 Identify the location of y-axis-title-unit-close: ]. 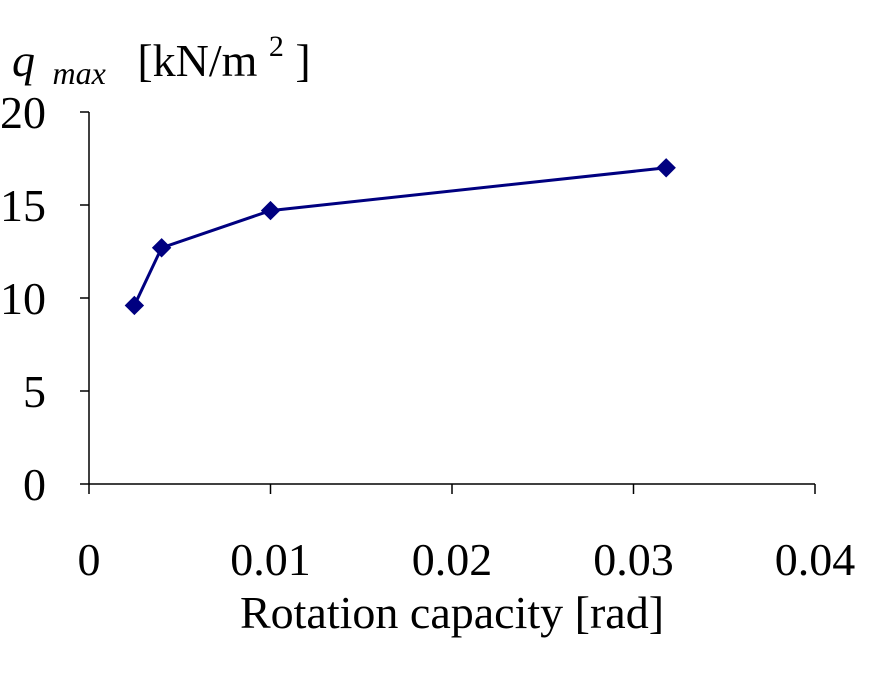
(302, 60).